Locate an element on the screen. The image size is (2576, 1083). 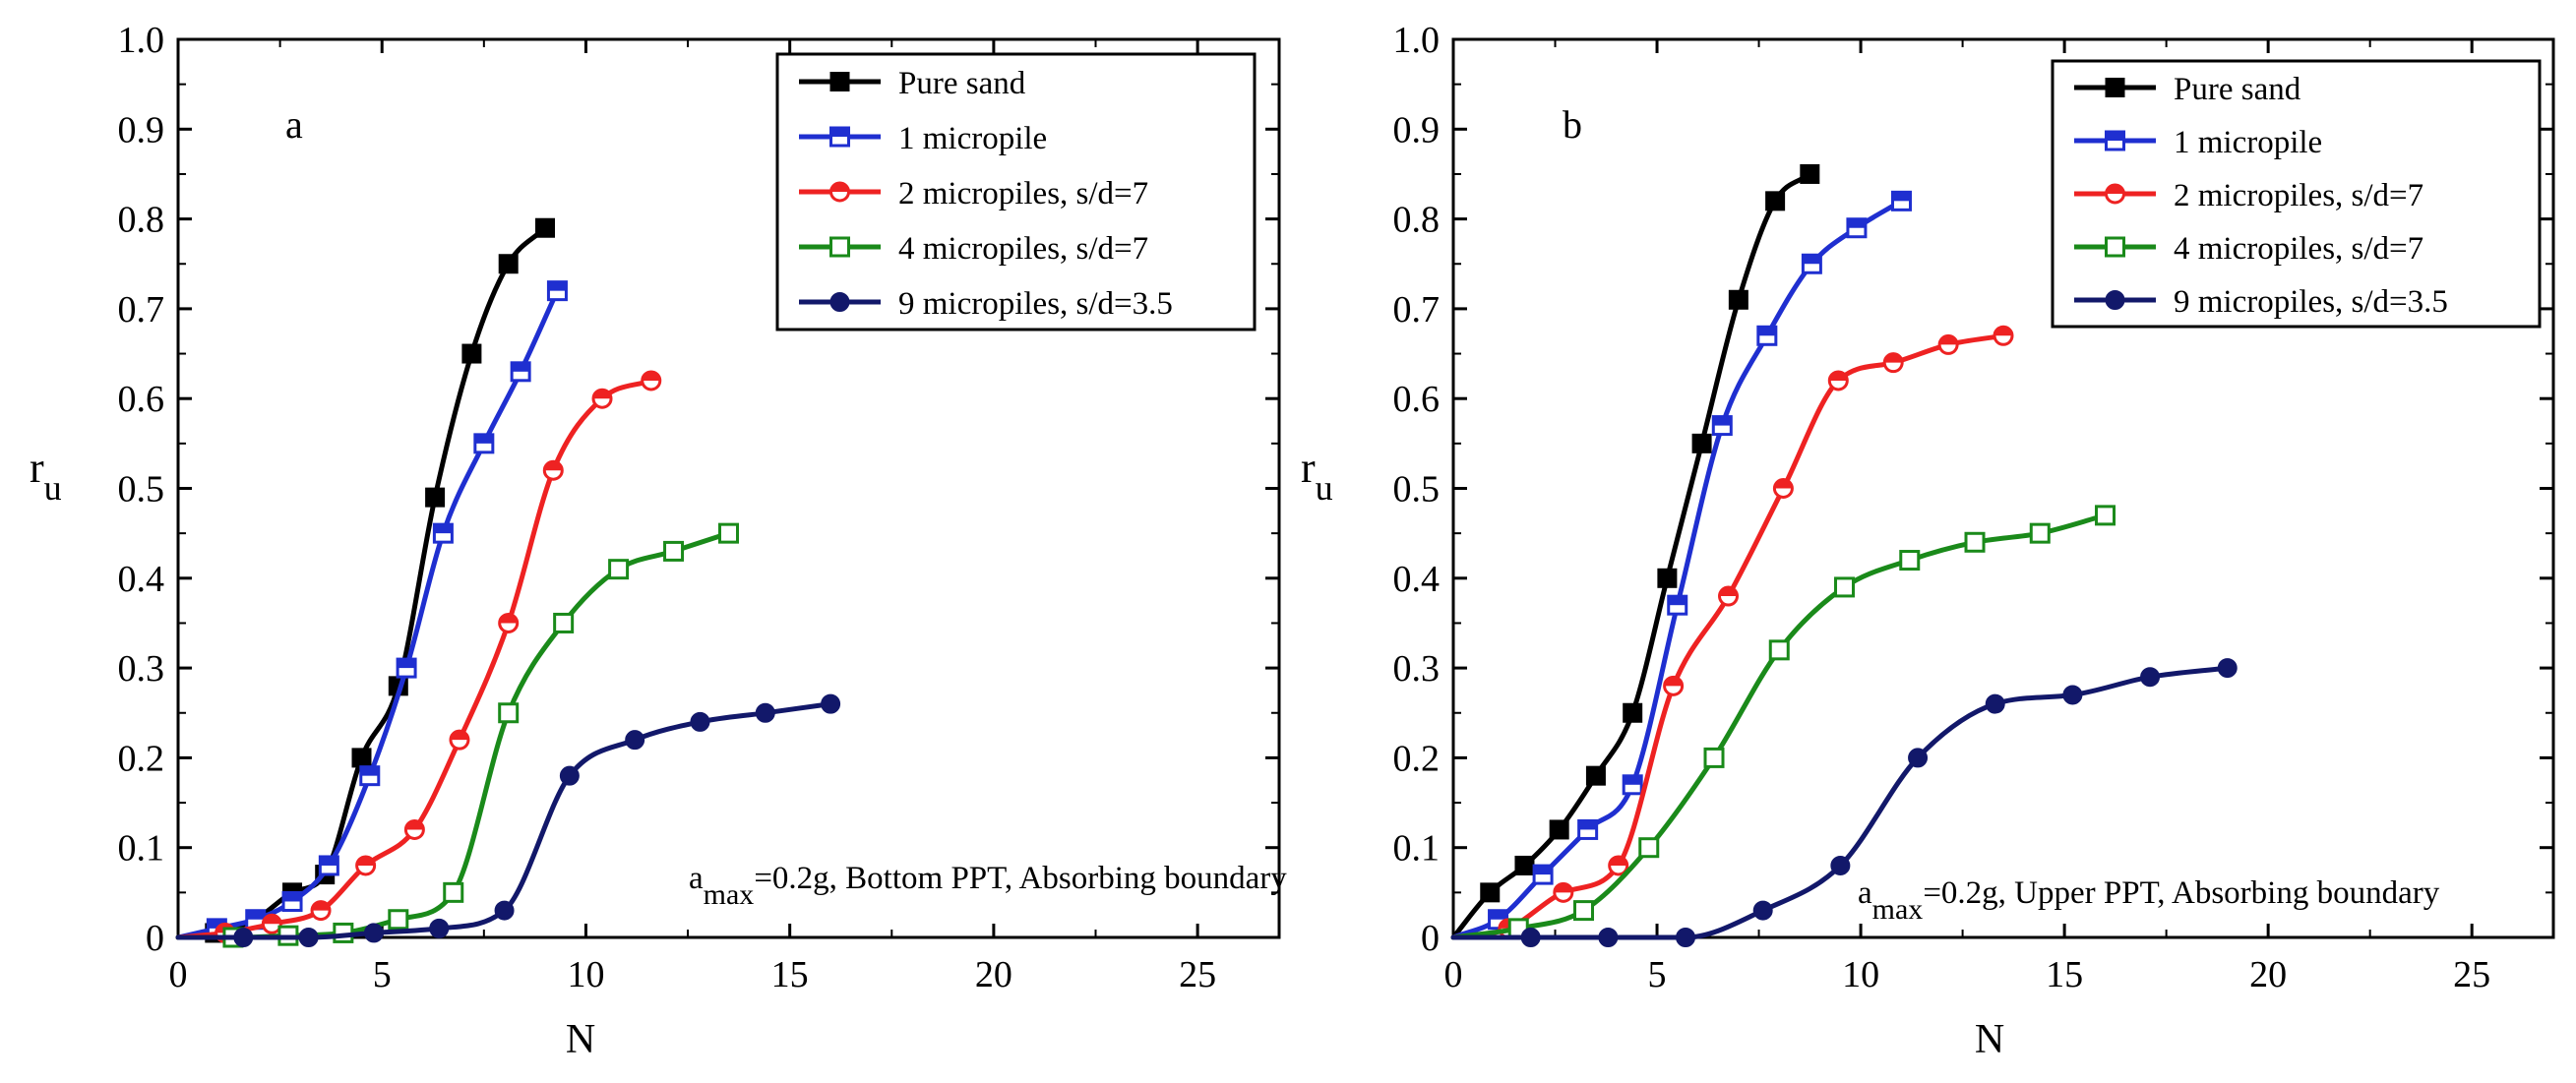
legend-item: 9 micropiles, s/d=3.5 is located at coordinates (986, 304).